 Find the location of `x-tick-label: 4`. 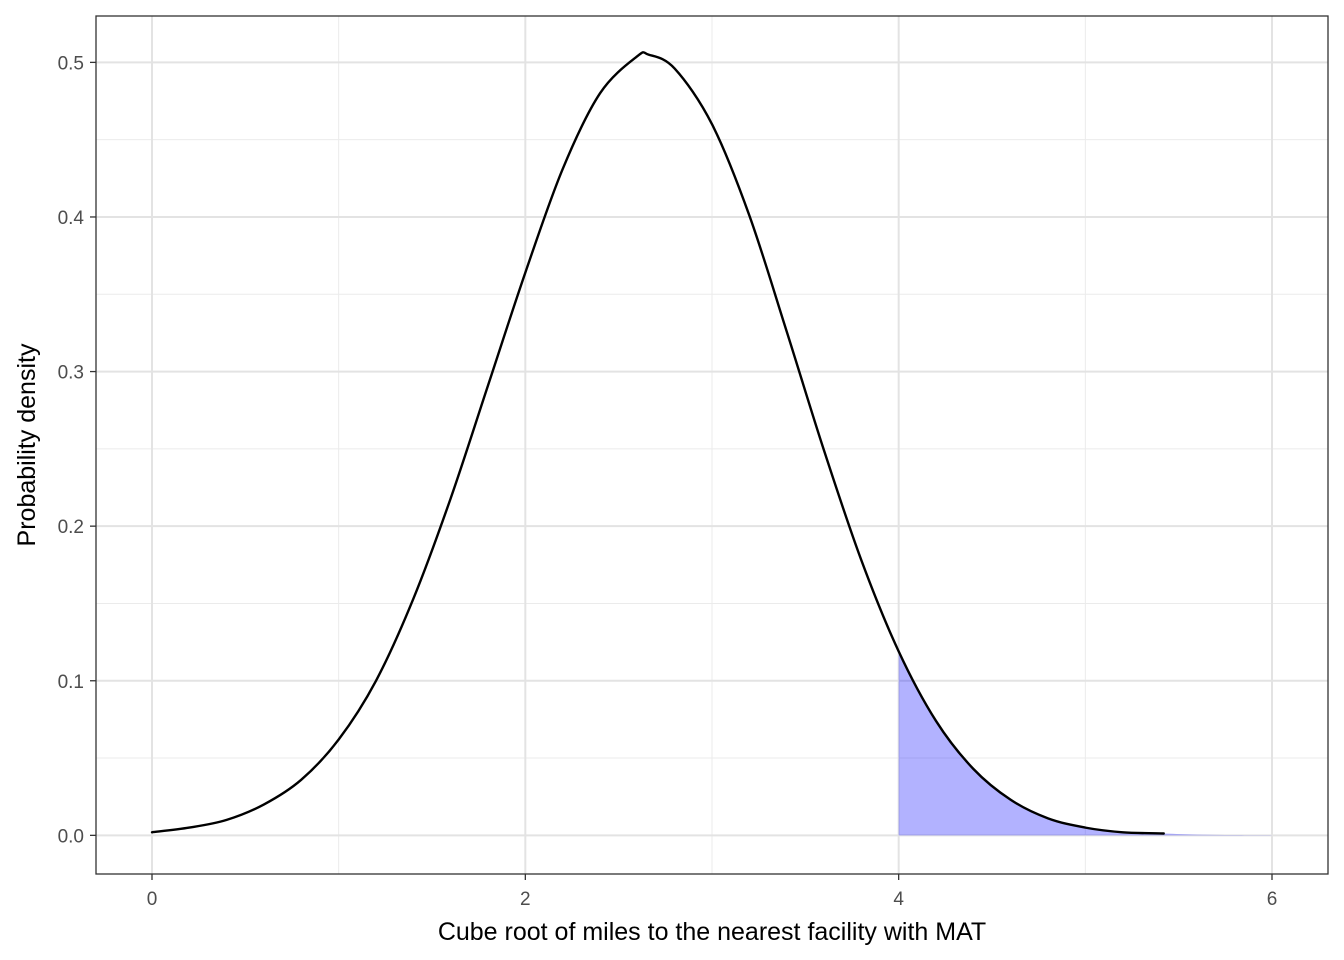

x-tick-label: 4 is located at coordinates (898, 899).